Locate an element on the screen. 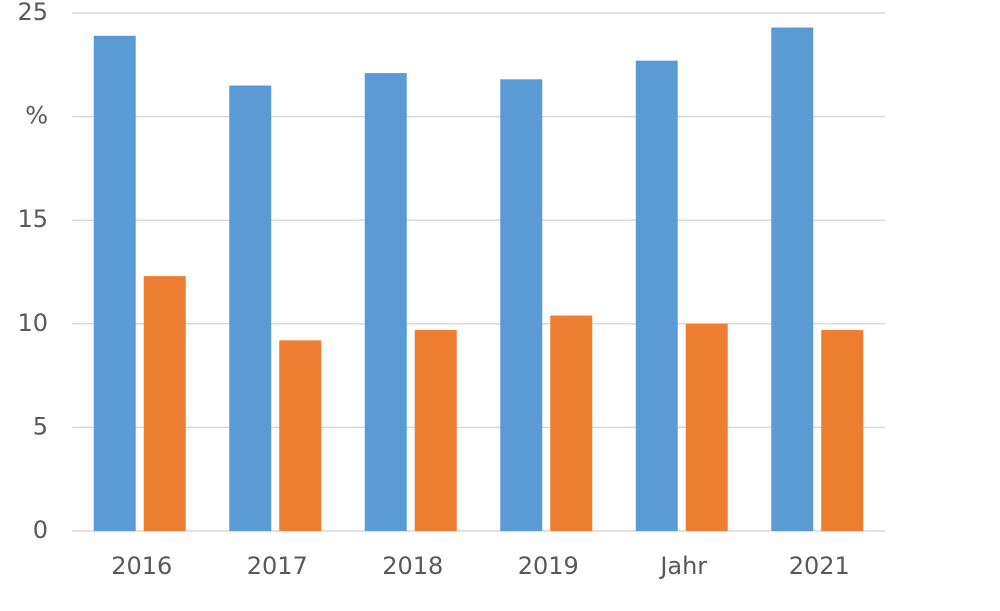 The height and width of the screenshot is (611, 1000). y-tick-label: 0 is located at coordinates (40, 530).